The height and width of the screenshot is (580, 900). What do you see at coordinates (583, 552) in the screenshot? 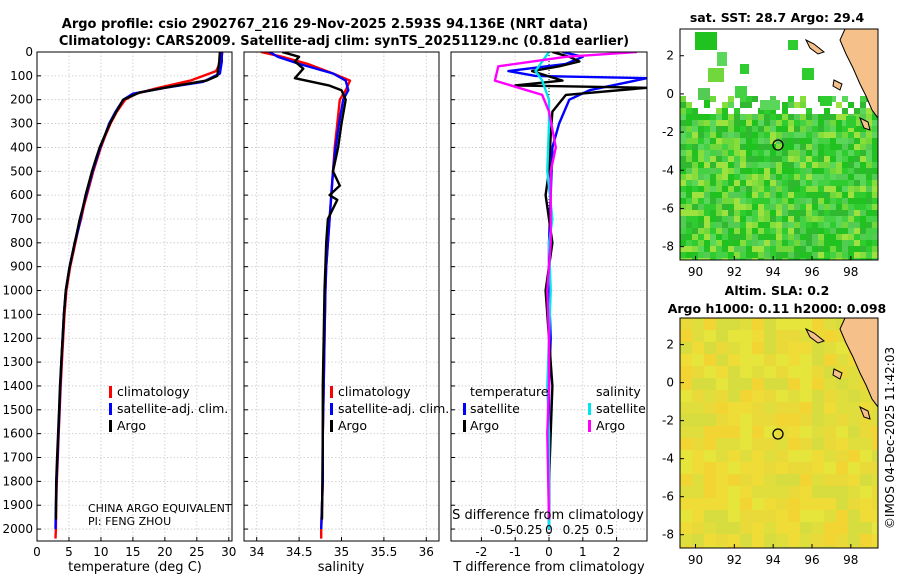
I see `x-tick-label: 1` at bounding box center [583, 552].